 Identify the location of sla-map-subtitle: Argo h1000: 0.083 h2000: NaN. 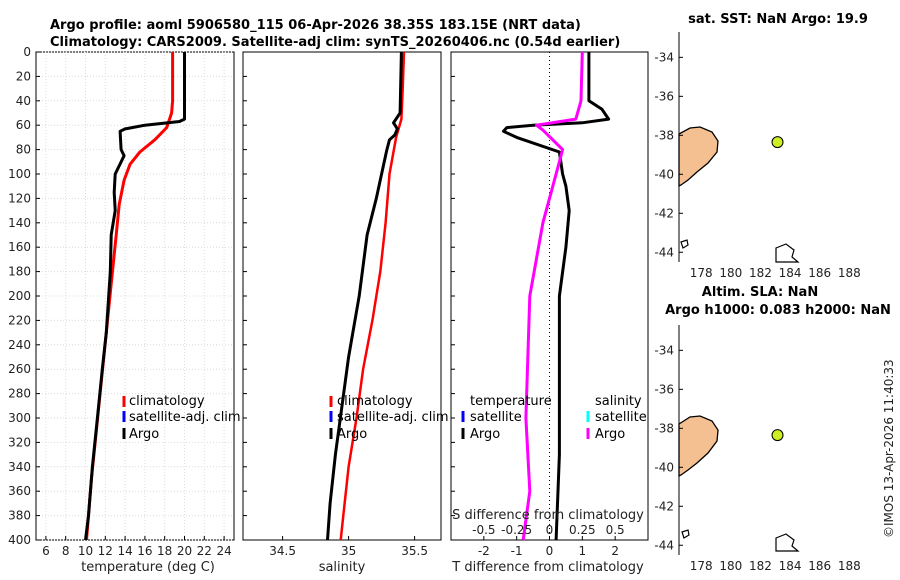
(778, 310).